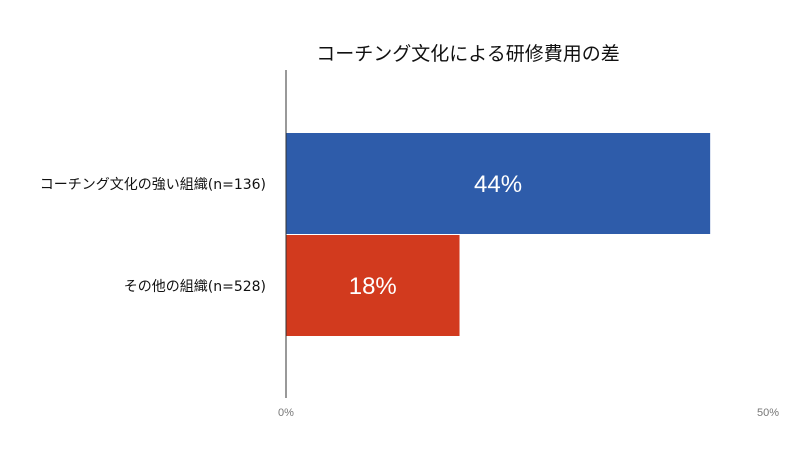 The image size is (800, 460). Describe the element at coordinates (467, 54) in the screenshot. I see `chart-title: コーチング文化による研修費用の差` at that location.